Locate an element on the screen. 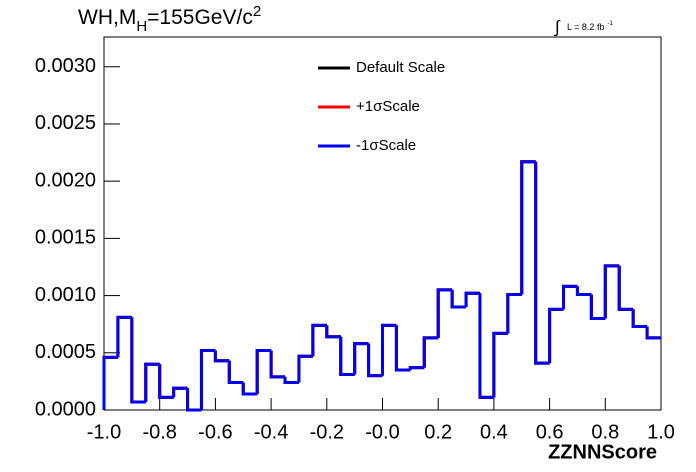  chart-title: WH,MH=155GeV/c2 is located at coordinates (169, 19).